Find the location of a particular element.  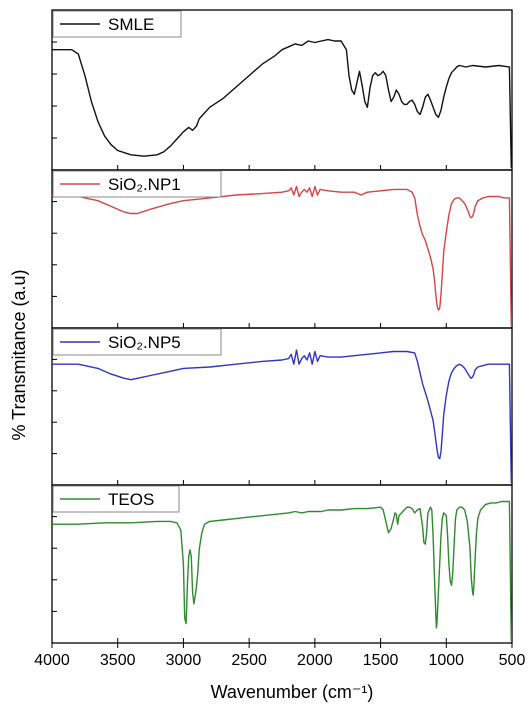

y-axis-title: % Transmitance (a.u) is located at coordinates (19, 354).